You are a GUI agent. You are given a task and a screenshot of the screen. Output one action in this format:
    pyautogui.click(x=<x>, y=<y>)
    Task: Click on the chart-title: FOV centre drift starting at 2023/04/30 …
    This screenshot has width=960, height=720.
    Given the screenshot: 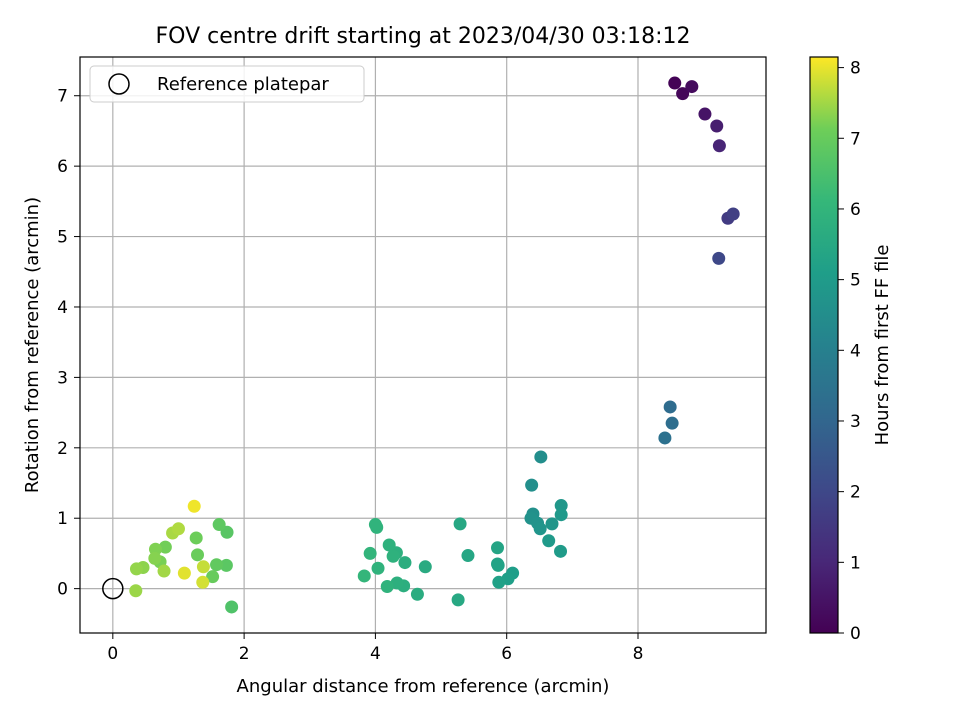 What is the action you would take?
    pyautogui.click(x=423, y=36)
    